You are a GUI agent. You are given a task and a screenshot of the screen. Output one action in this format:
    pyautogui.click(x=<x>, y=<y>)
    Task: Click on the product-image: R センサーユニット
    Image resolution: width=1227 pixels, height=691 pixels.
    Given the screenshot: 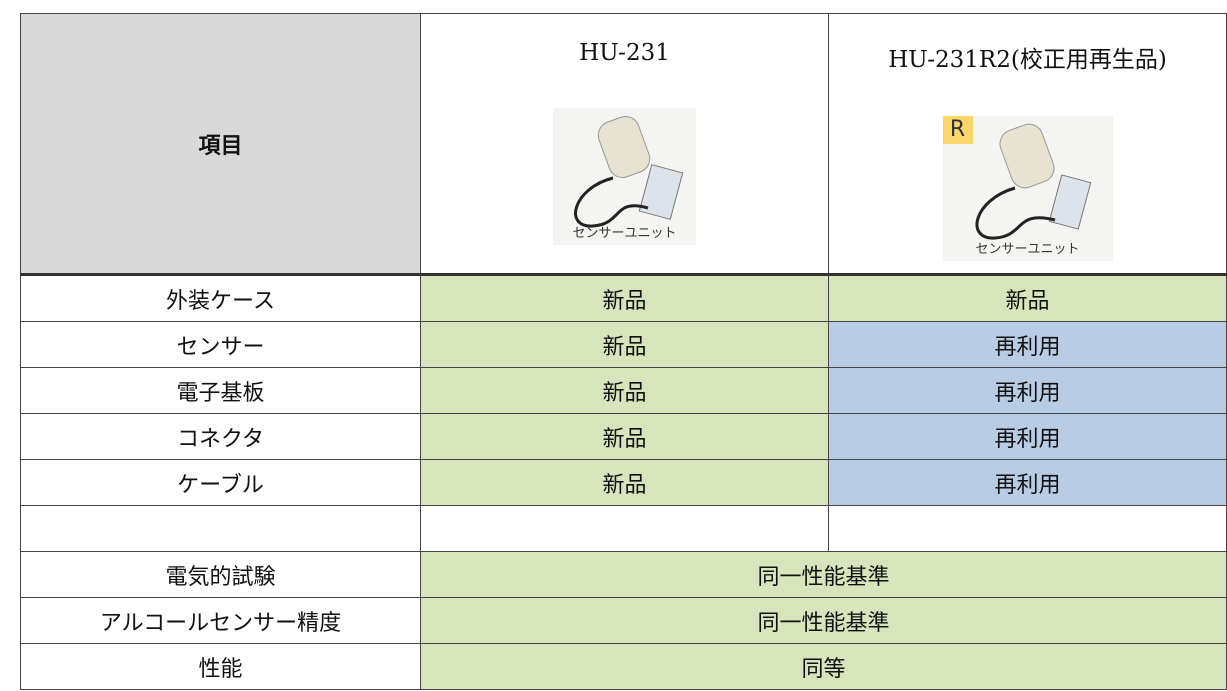 What is the action you would take?
    pyautogui.click(x=1027, y=188)
    